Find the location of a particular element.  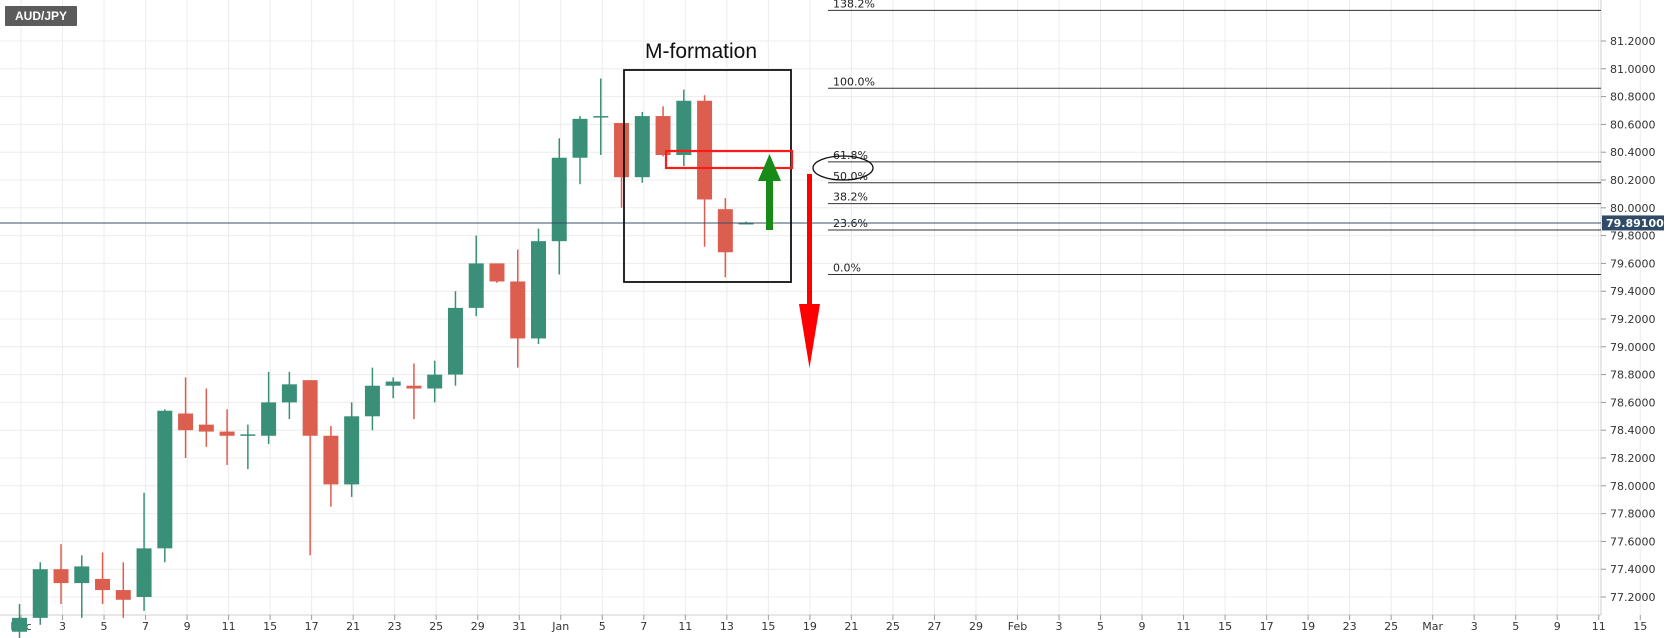

x-tick-label: 27 is located at coordinates (934, 626).